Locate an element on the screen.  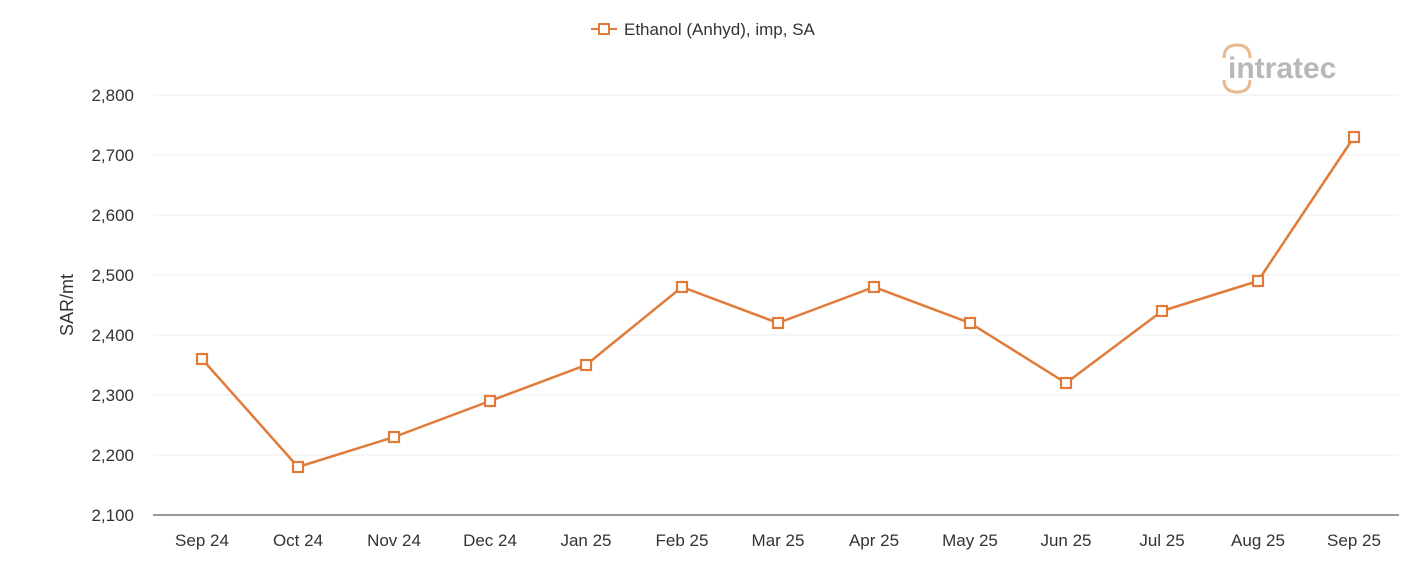
logo-arc-top is located at coordinates (1237, 51).